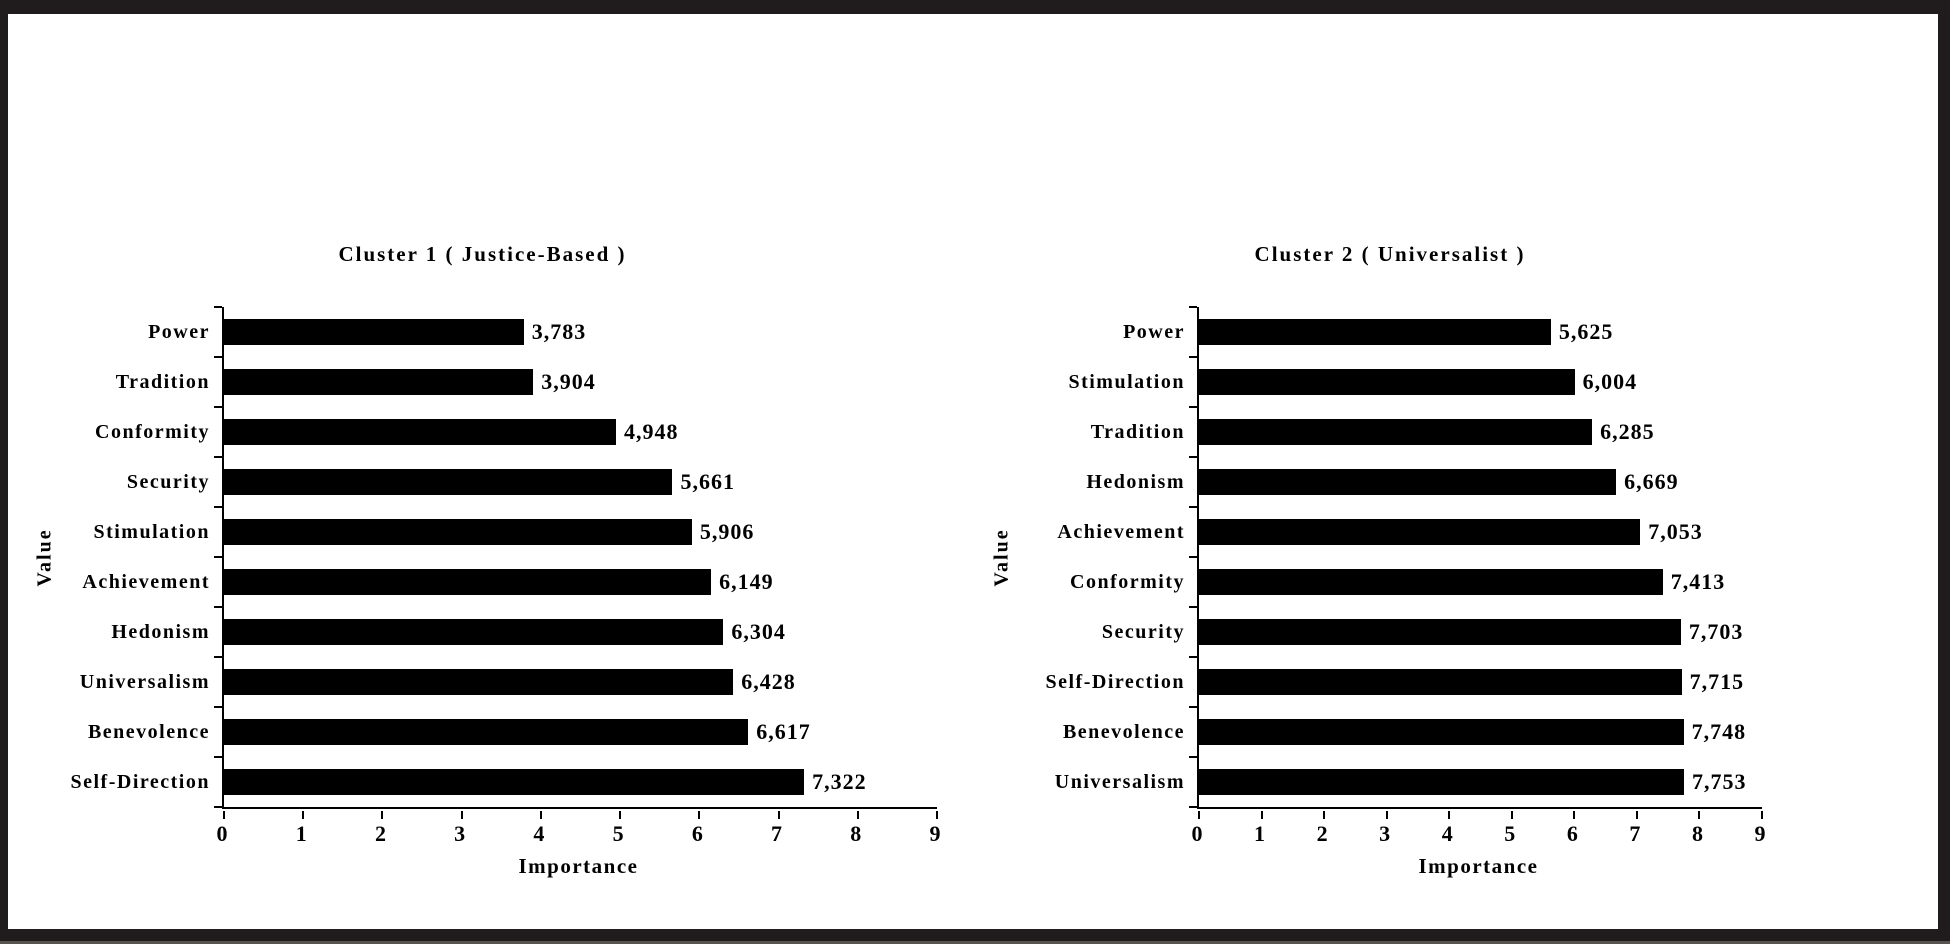 The width and height of the screenshot is (1950, 944). I want to click on chart-title: Cluster 2 ( Universalist ), so click(1390, 254).